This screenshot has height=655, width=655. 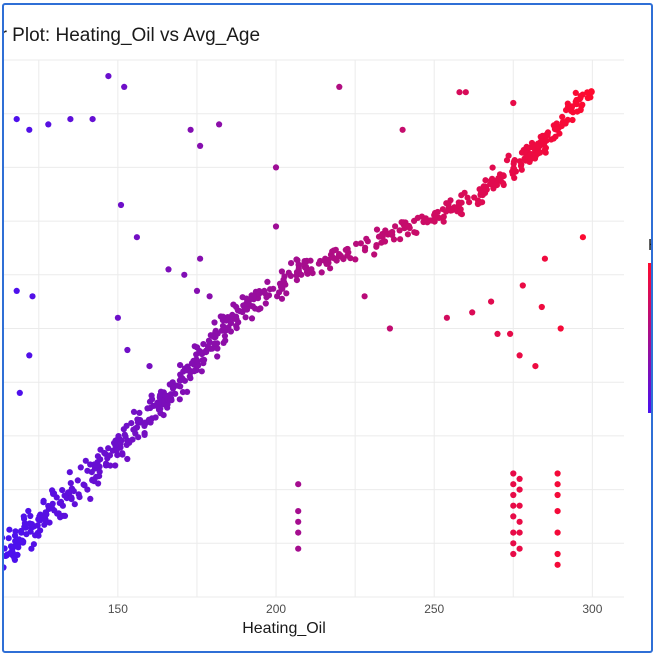 What do you see at coordinates (284, 628) in the screenshot?
I see `x-axis-label: Heating_Oil` at bounding box center [284, 628].